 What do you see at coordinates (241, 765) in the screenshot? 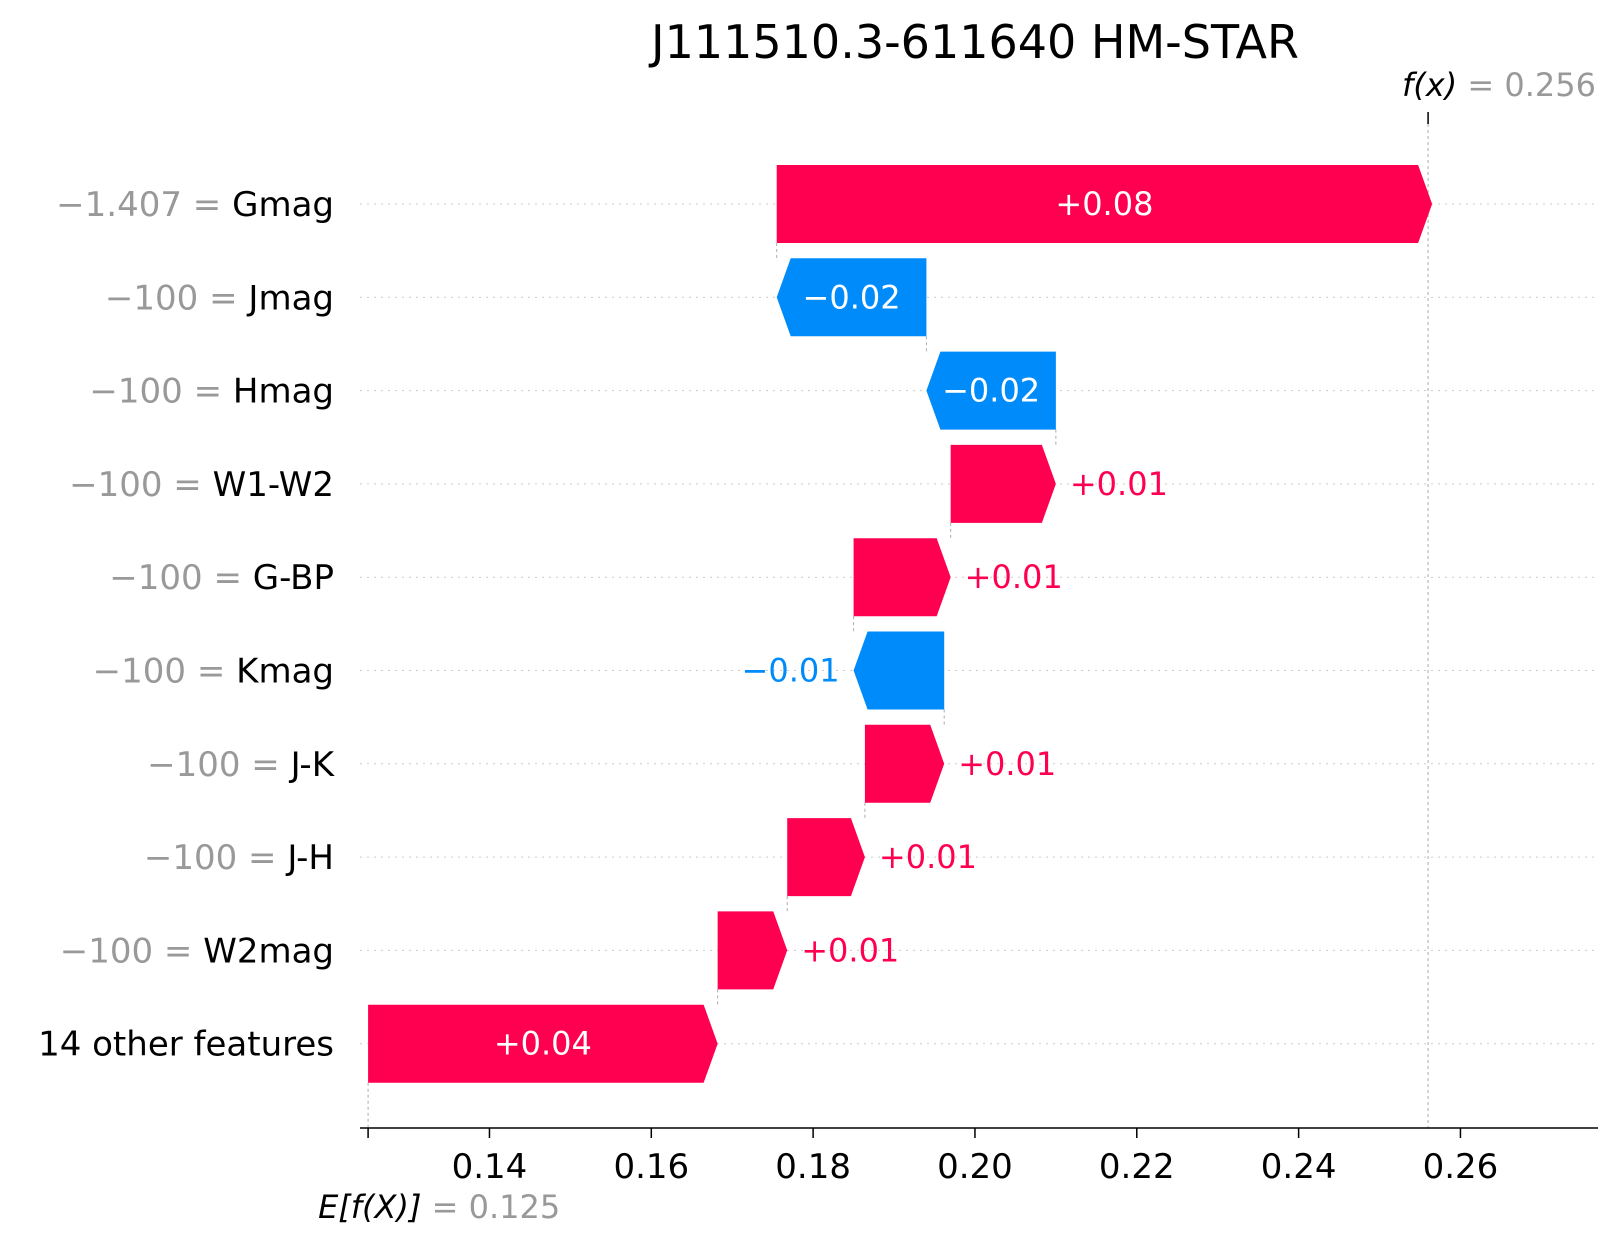
I see `feature-label: −100 = J-K` at bounding box center [241, 765].